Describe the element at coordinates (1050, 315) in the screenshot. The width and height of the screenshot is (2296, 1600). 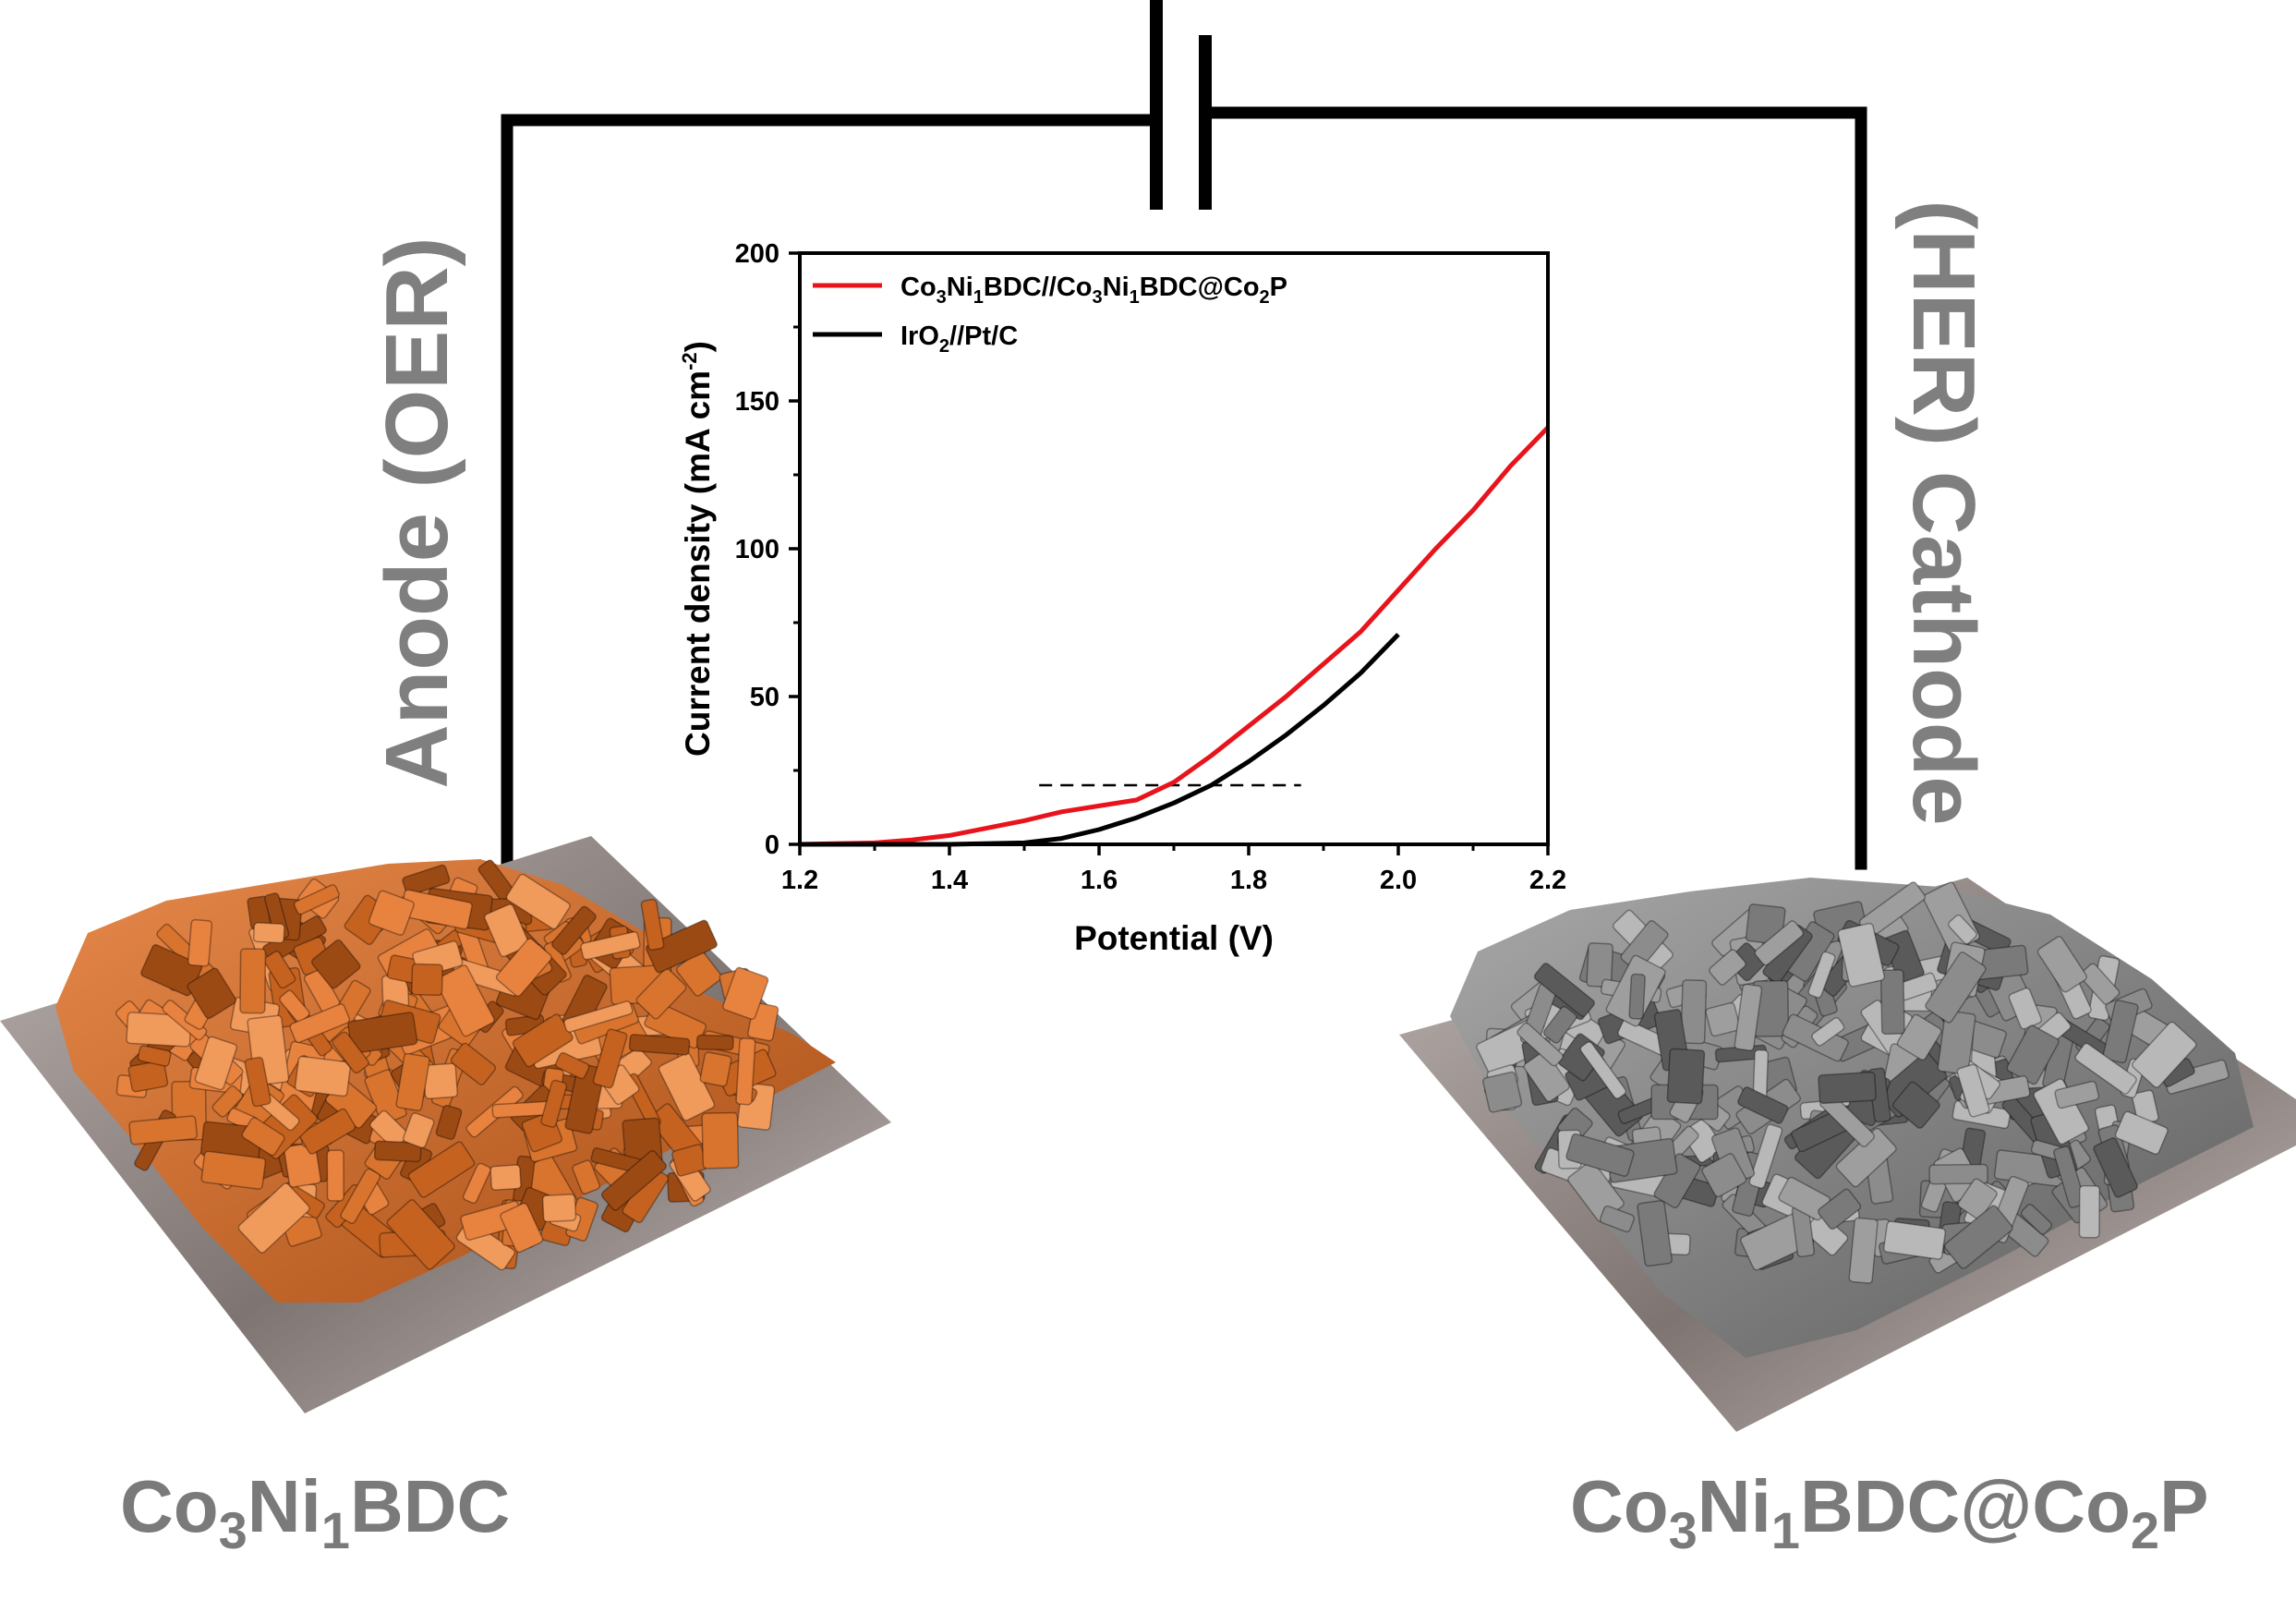
I see `chart-legend: Co3Ni1BDC//Co3Ni1BDC@Co2P IrO2//Pt/C` at that location.